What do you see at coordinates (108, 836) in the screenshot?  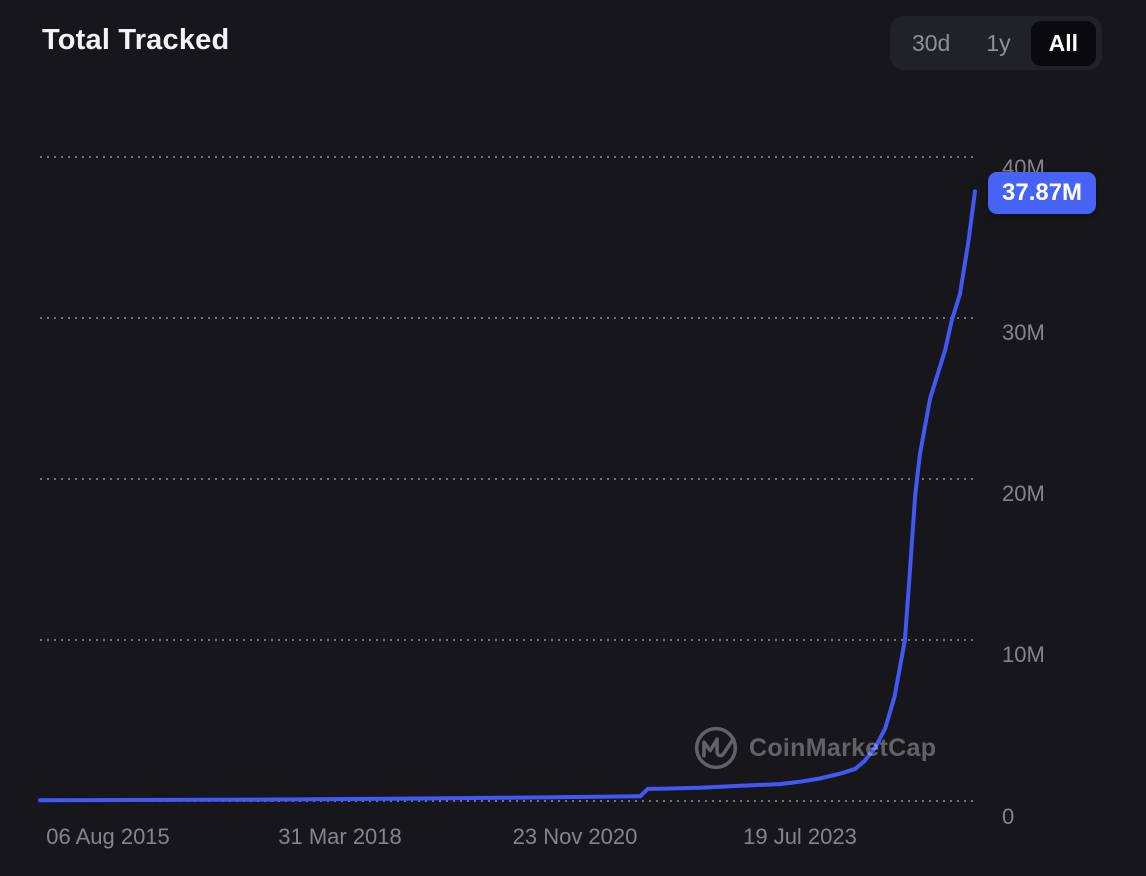 I see `x-axis-tick-2015: 06 Aug 2015` at bounding box center [108, 836].